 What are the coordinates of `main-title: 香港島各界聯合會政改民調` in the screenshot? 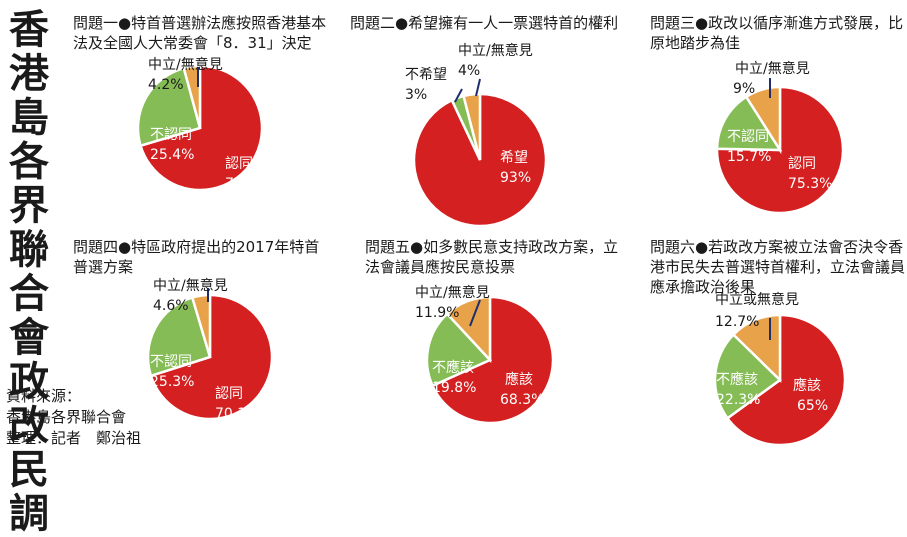 It's located at (29, 272).